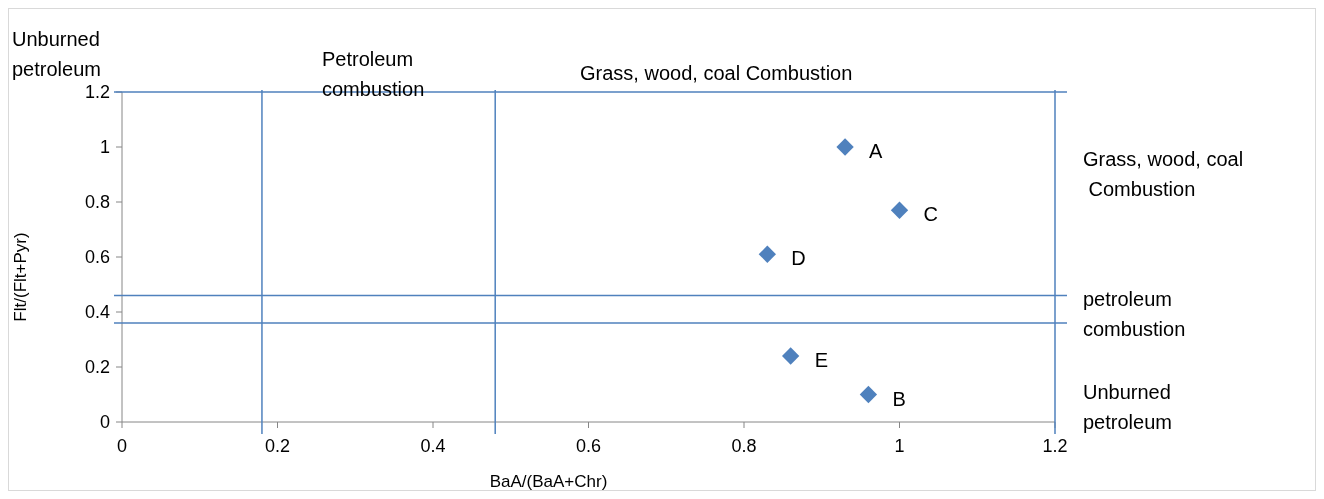 This screenshot has height=499, width=1324. What do you see at coordinates (930, 214) in the screenshot?
I see `annotation: C` at bounding box center [930, 214].